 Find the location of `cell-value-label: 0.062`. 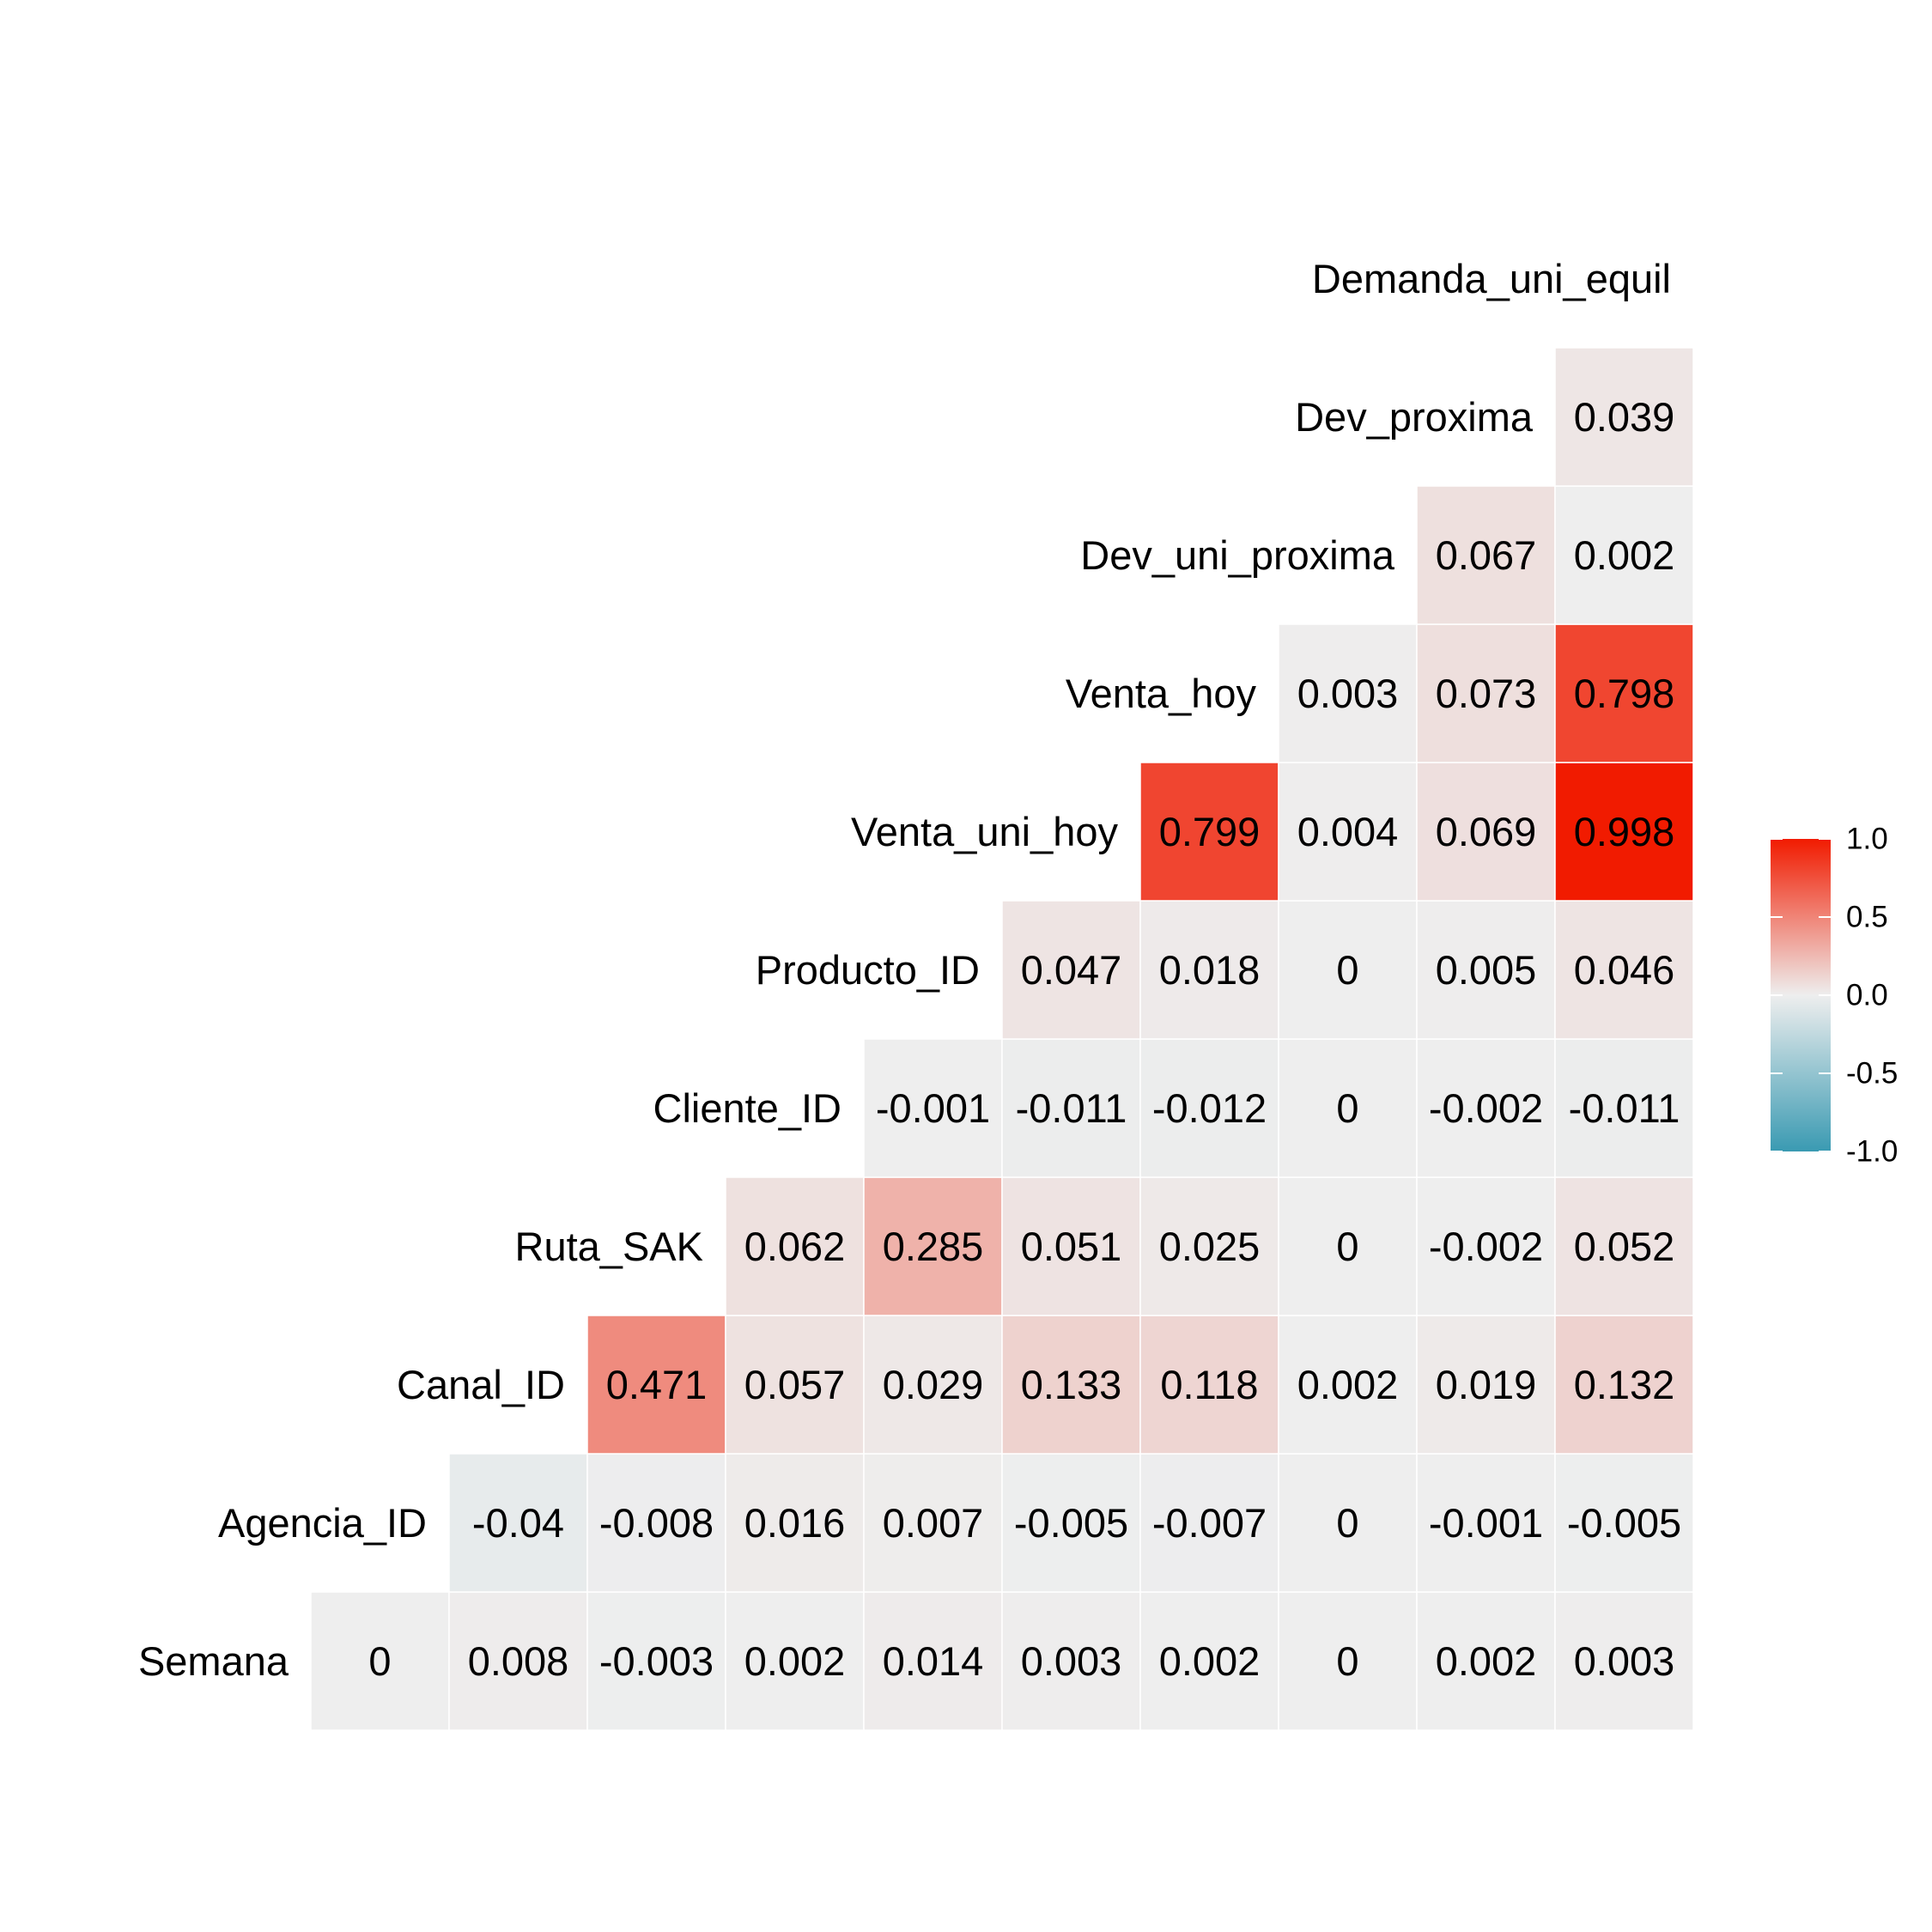

cell-value-label: 0.062 is located at coordinates (795, 1246).